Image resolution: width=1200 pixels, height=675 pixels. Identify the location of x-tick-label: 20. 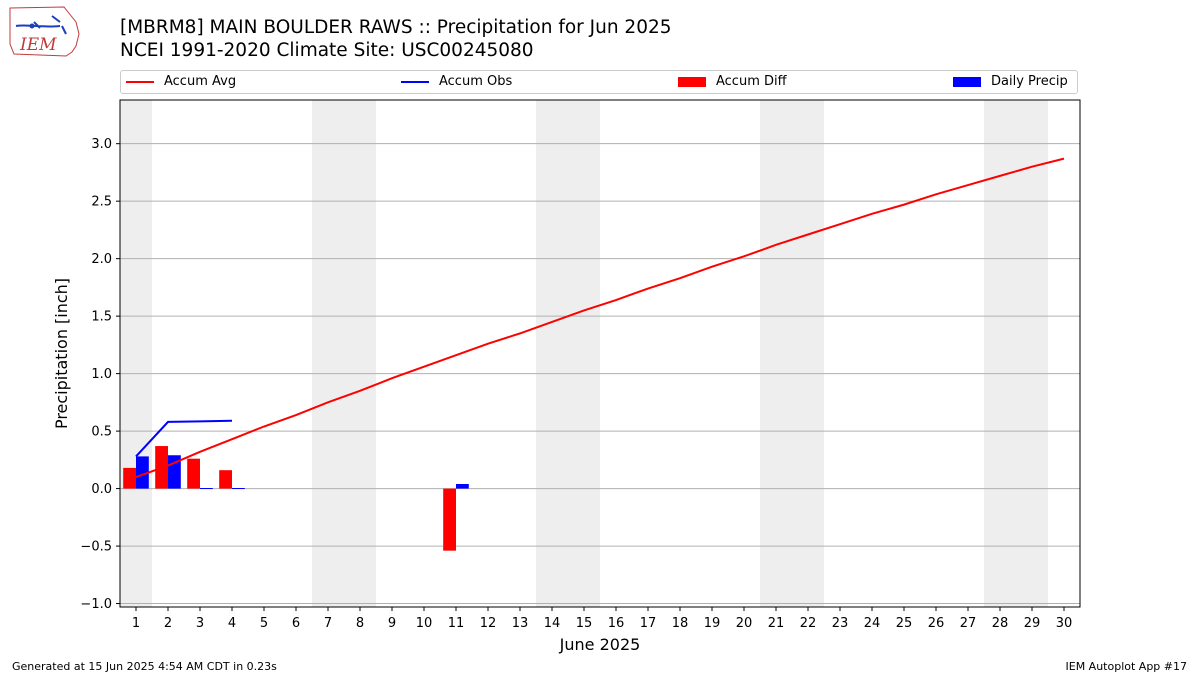
(744, 623).